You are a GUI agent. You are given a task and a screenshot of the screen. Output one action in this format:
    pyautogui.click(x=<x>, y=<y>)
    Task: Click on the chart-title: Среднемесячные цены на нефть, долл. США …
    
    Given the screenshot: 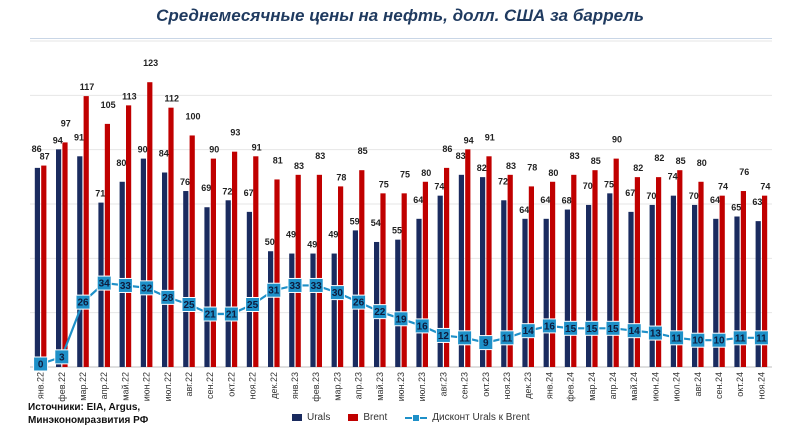 What is the action you would take?
    pyautogui.click(x=400, y=15)
    